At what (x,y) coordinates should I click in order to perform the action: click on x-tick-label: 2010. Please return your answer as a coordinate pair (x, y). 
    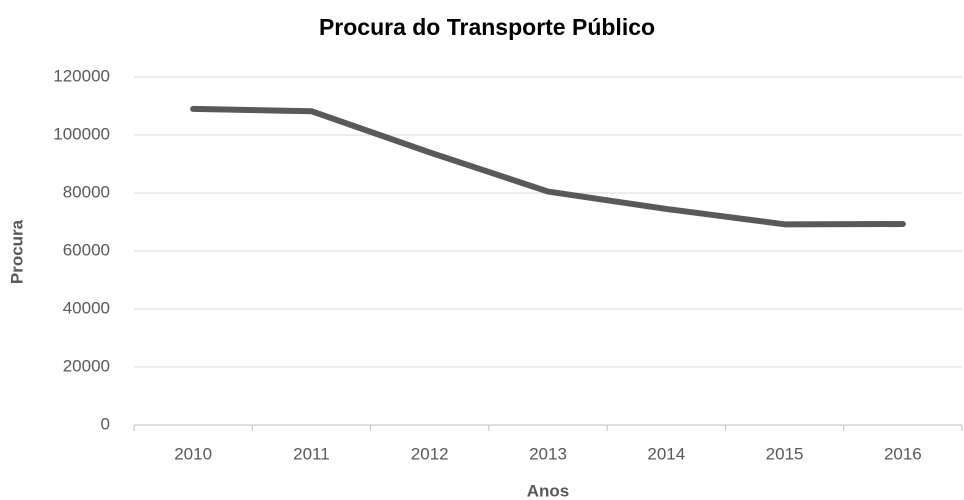
    Looking at the image, I should click on (193, 453).